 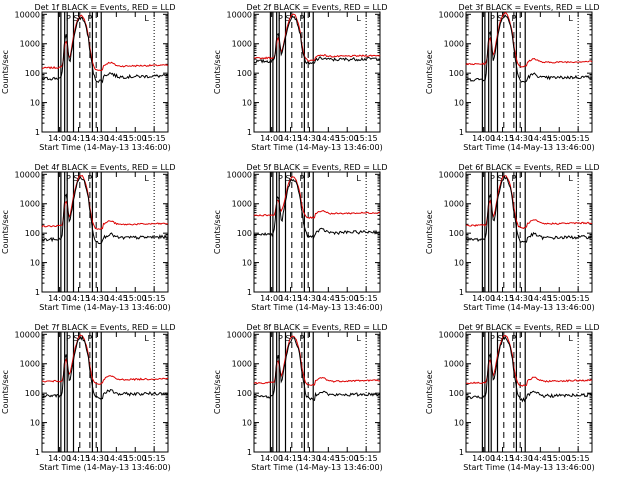 What do you see at coordinates (316, 327) in the screenshot?
I see `chart-title: Det 8f BLACK = Events, RED = LLD` at bounding box center [316, 327].